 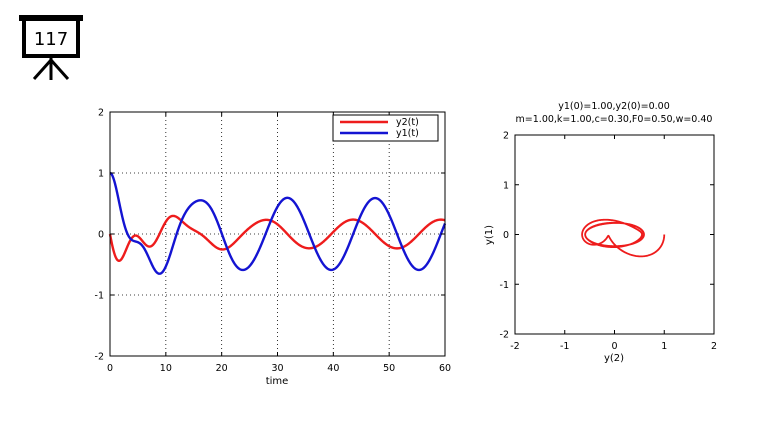 What do you see at coordinates (614, 358) in the screenshot?
I see `x-axis-label: y(2)` at bounding box center [614, 358].